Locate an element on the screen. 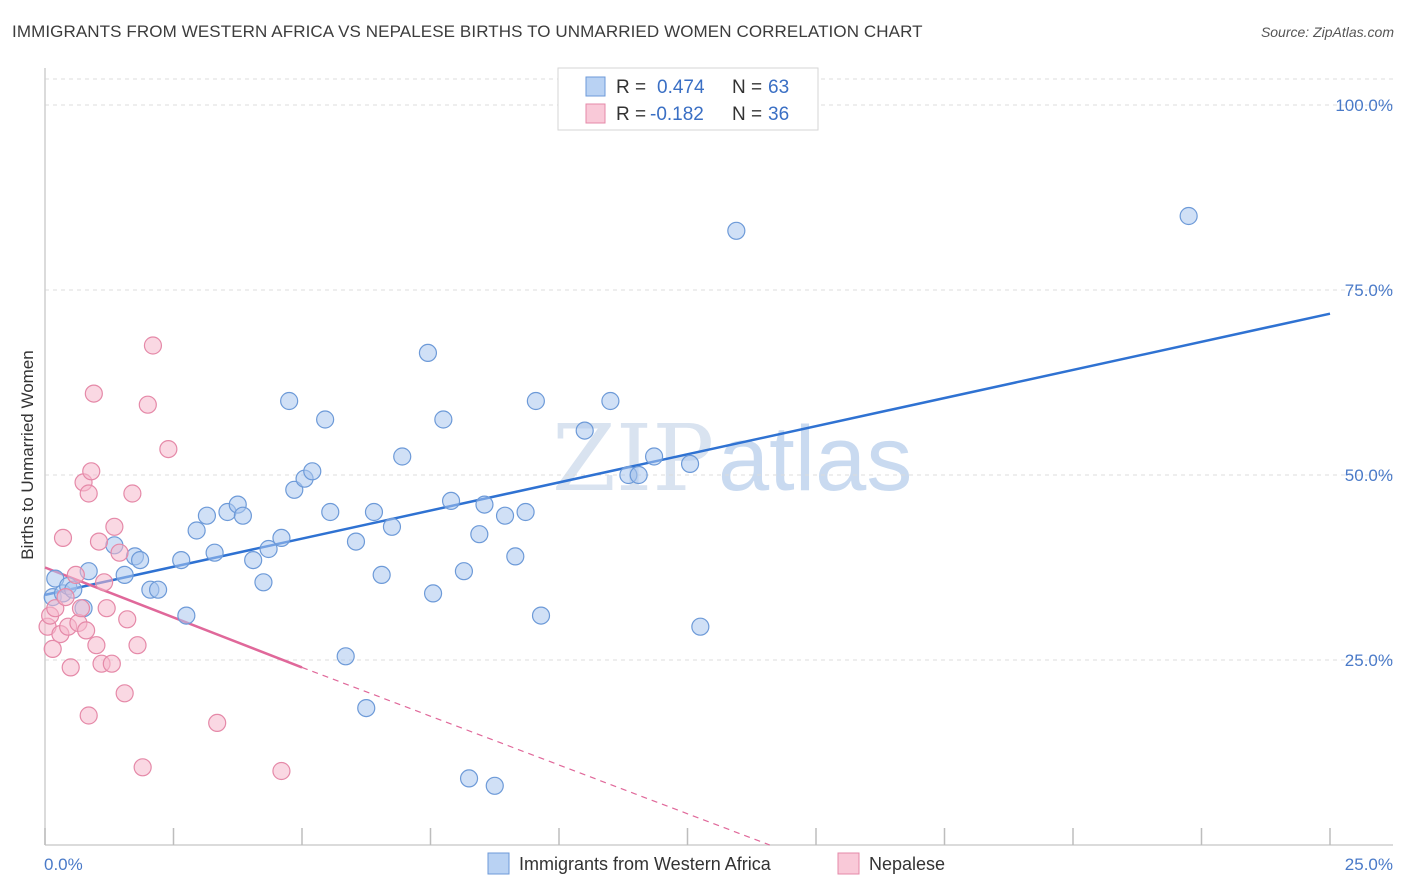  watermark-atlas: atlas is located at coordinates (815, 459).